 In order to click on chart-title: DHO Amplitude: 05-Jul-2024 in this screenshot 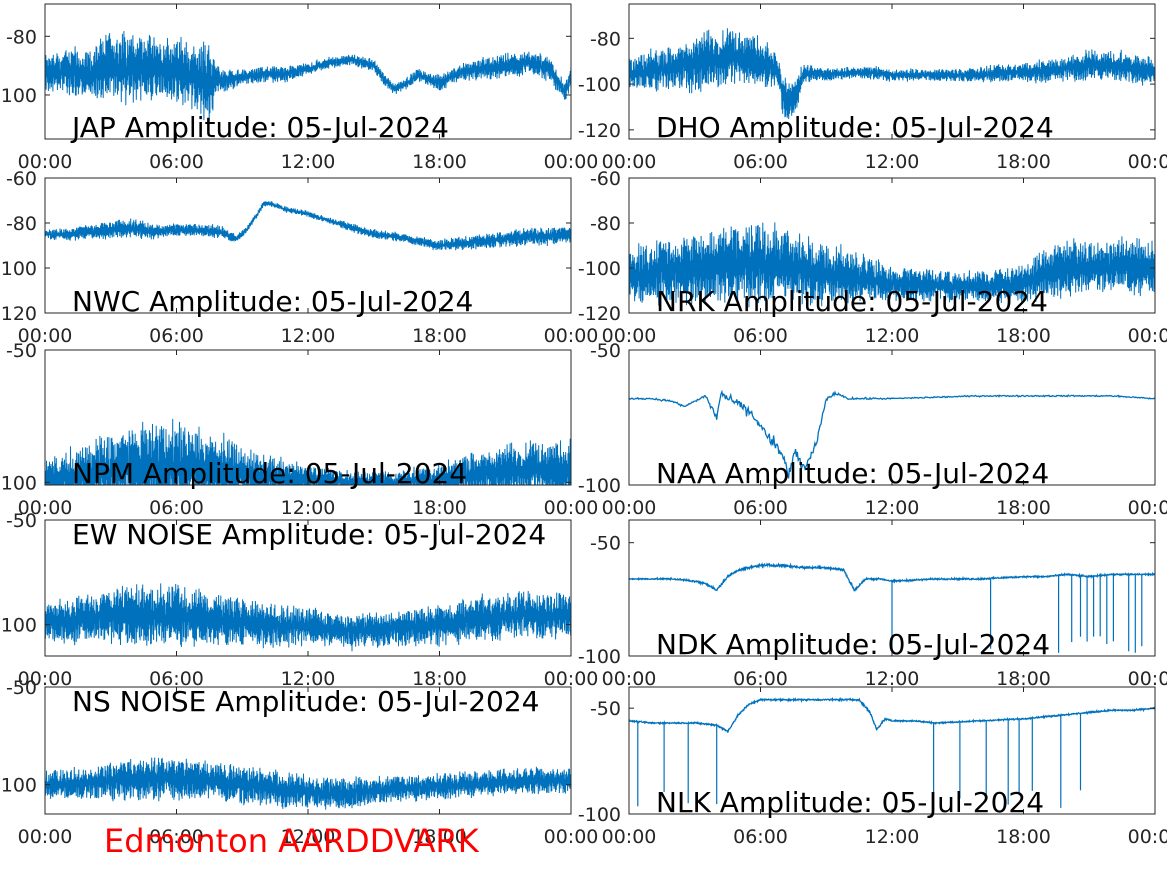, I will do `click(855, 127)`.